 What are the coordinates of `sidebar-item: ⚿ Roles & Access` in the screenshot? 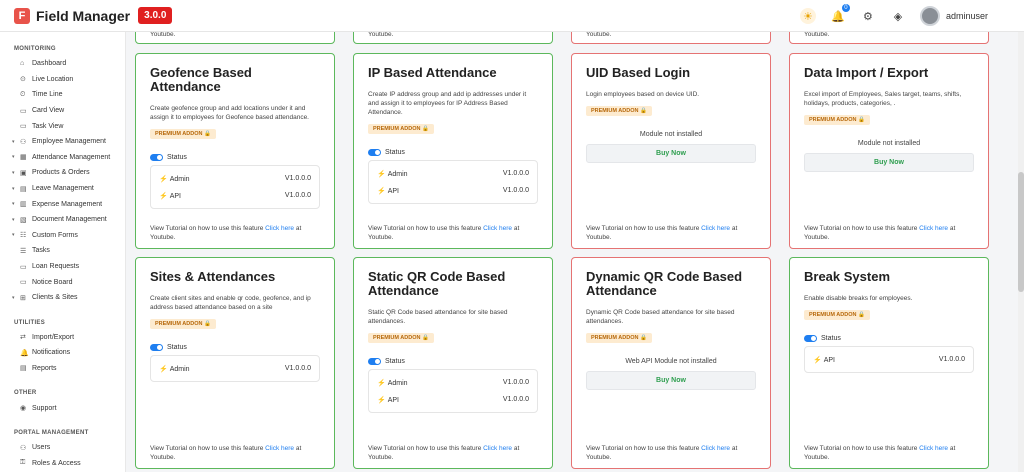 It's located at (62, 463).